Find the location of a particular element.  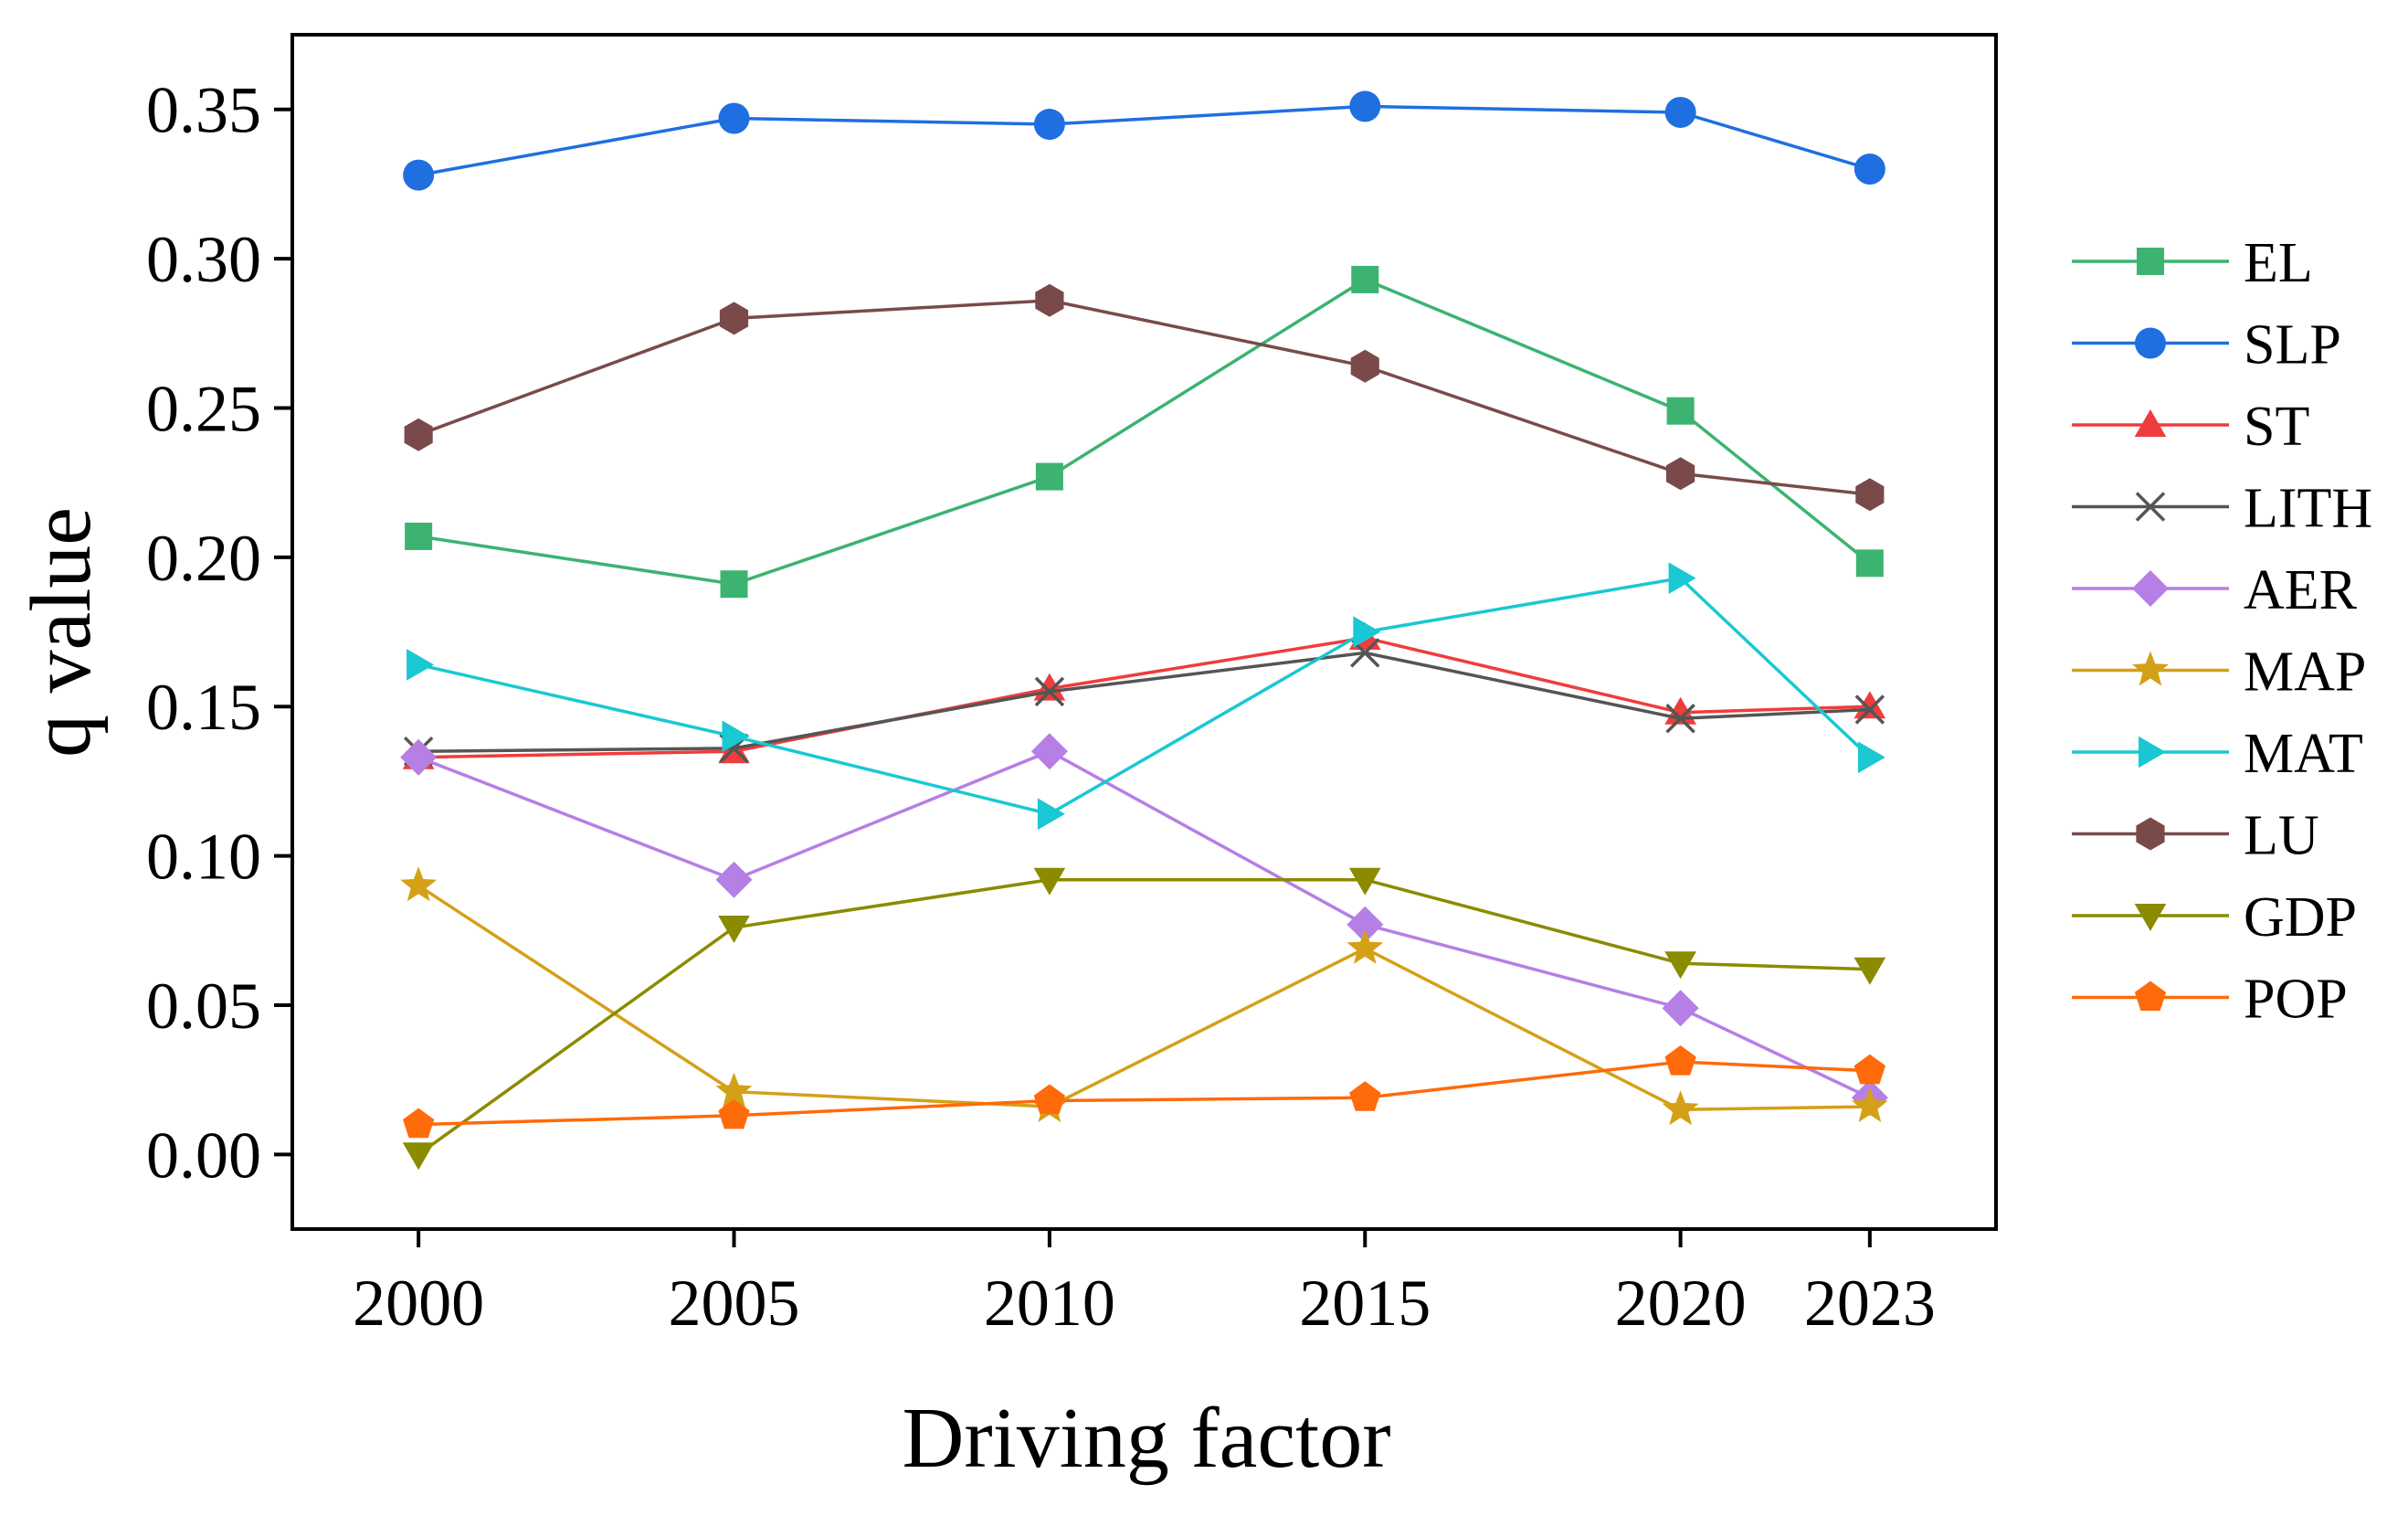

series-line-lu is located at coordinates (1144, 397).